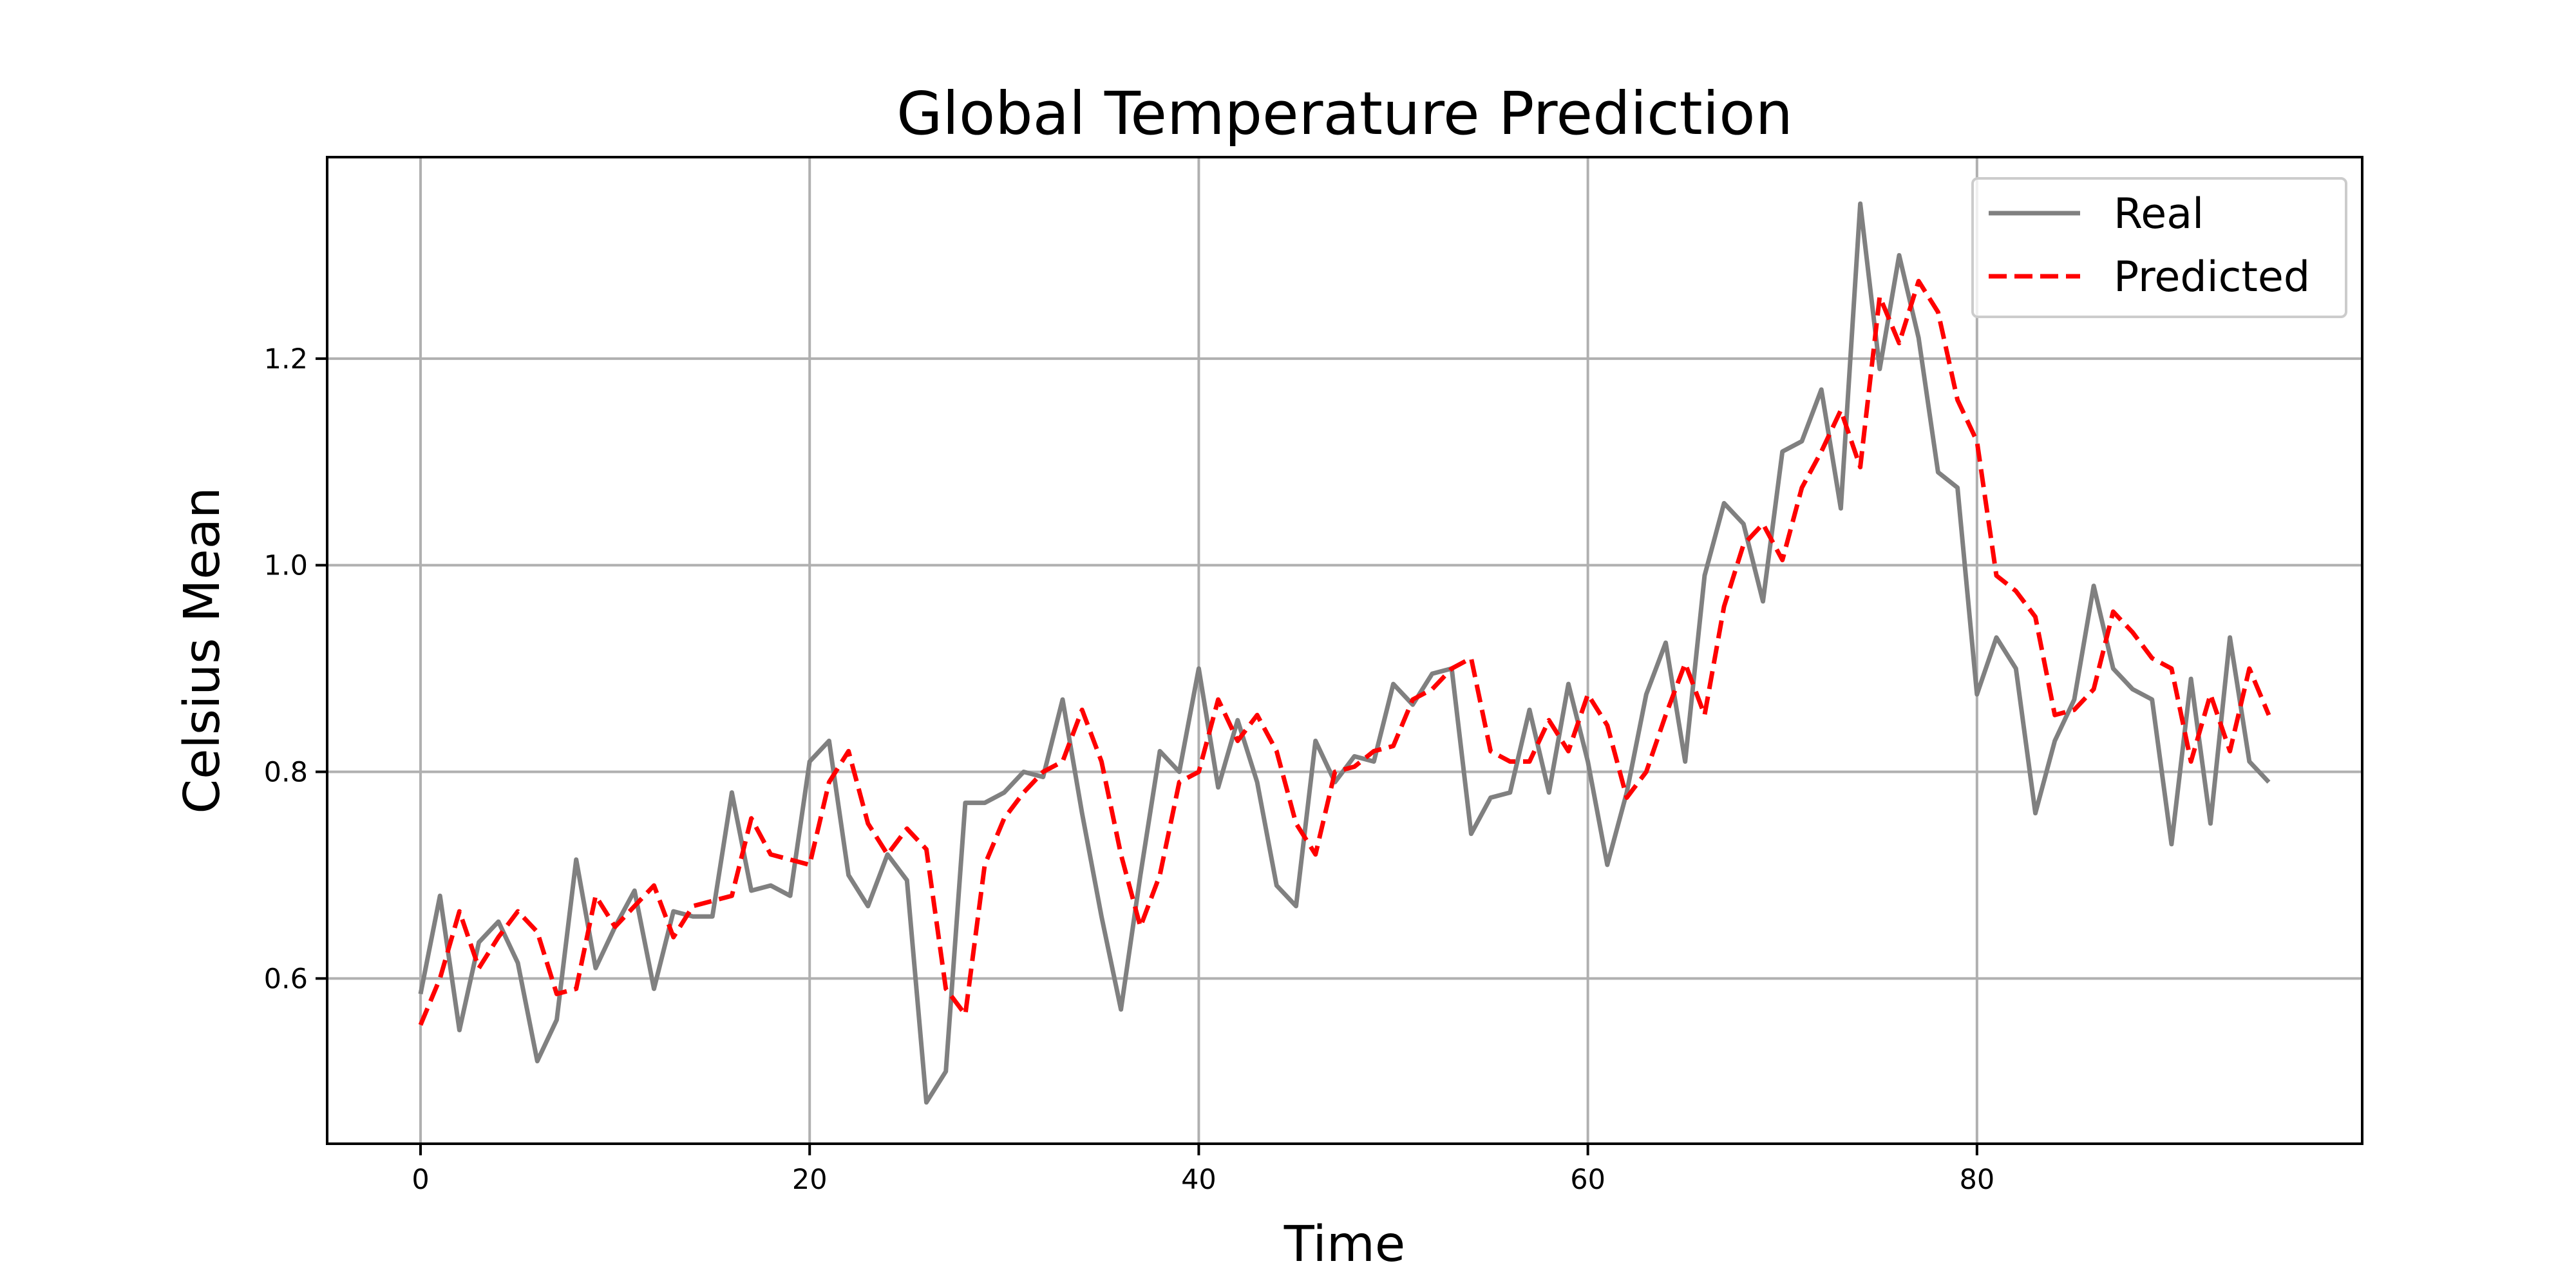 This screenshot has width=2576, height=1288. Describe the element at coordinates (420, 1180) in the screenshot. I see `x-tick-label: 0` at that location.